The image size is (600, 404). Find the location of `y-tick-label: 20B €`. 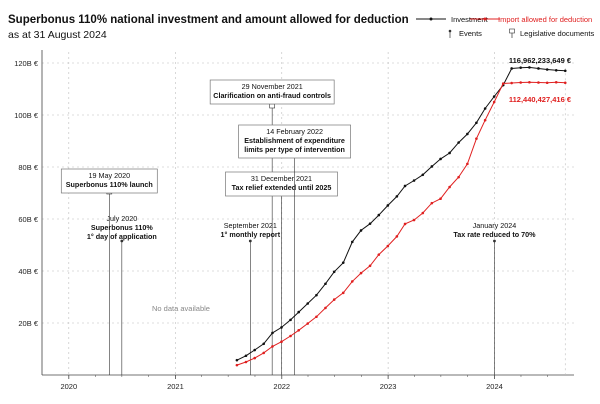

y-tick-label: 20B € is located at coordinates (28, 323).